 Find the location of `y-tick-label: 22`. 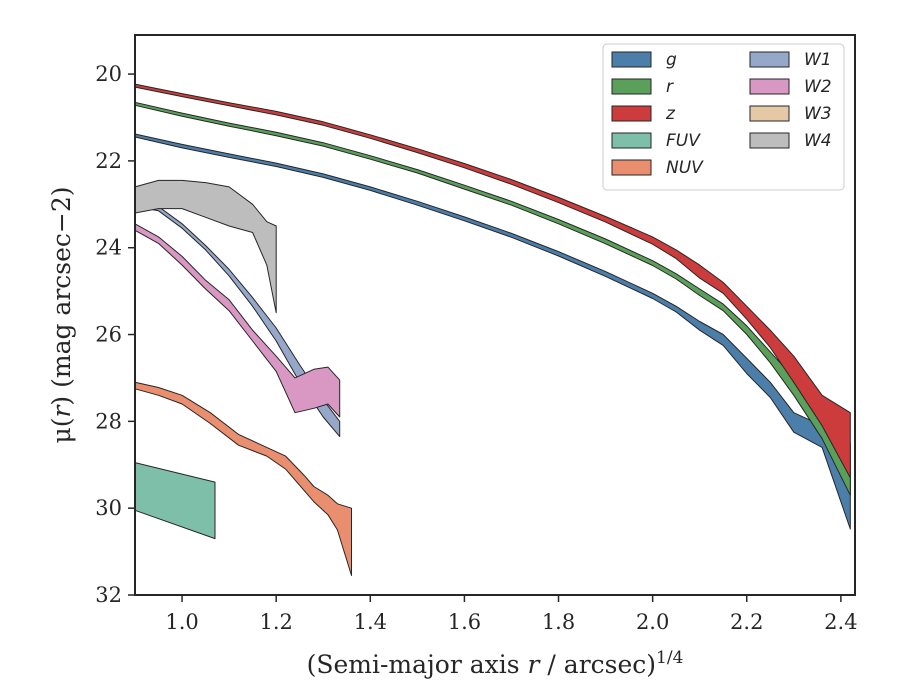

y-tick-label: 22 is located at coordinates (108, 161).